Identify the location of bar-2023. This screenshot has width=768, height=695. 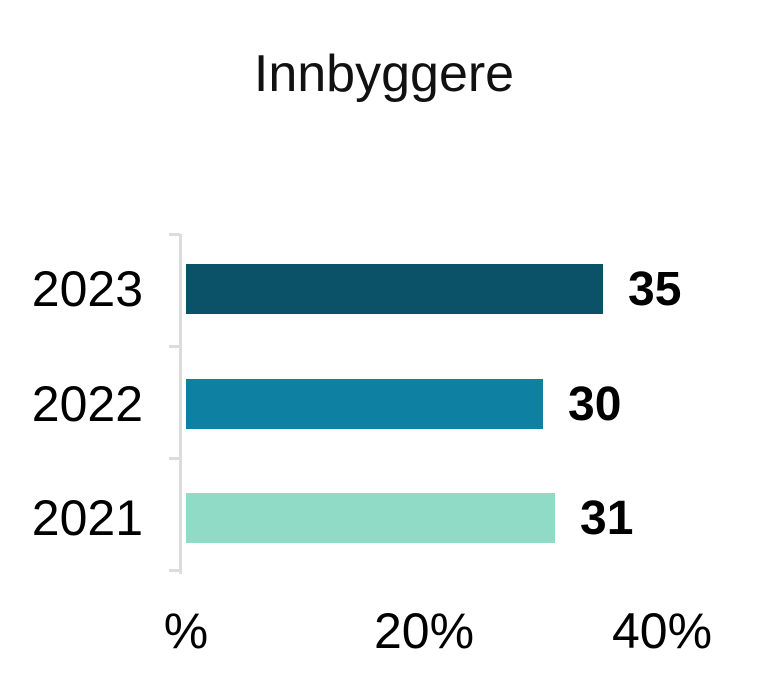
(394, 289).